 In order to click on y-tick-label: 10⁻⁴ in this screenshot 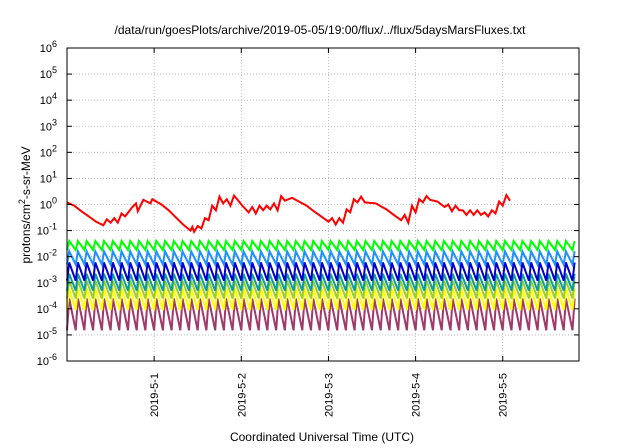, I will do `click(47, 308)`.